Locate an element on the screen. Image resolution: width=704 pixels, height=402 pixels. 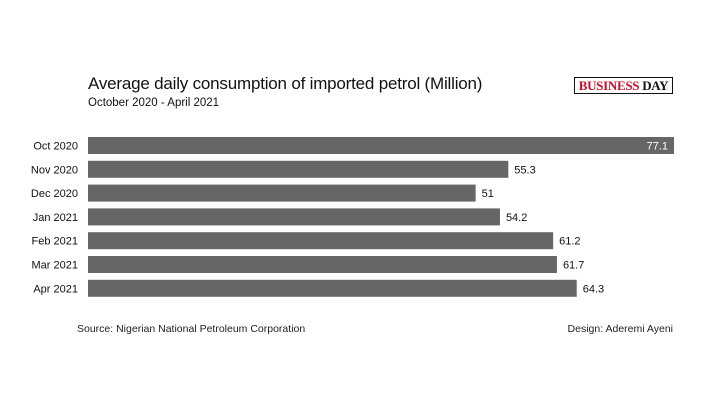
businessday-logo: BUSINESS DAY is located at coordinates (623, 85).